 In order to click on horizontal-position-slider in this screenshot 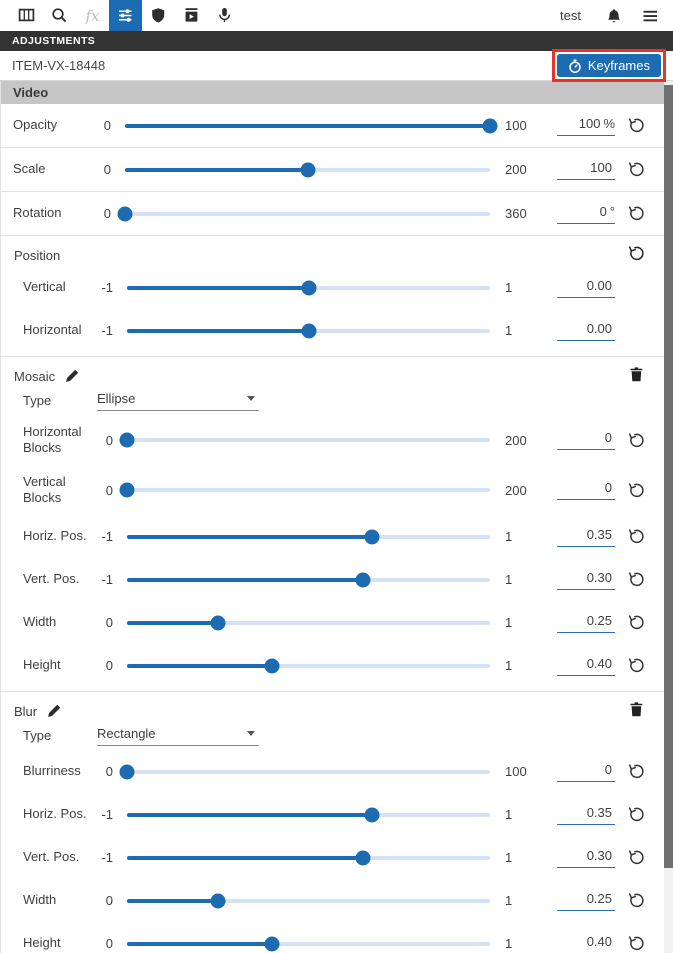, I will do `click(308, 331)`.